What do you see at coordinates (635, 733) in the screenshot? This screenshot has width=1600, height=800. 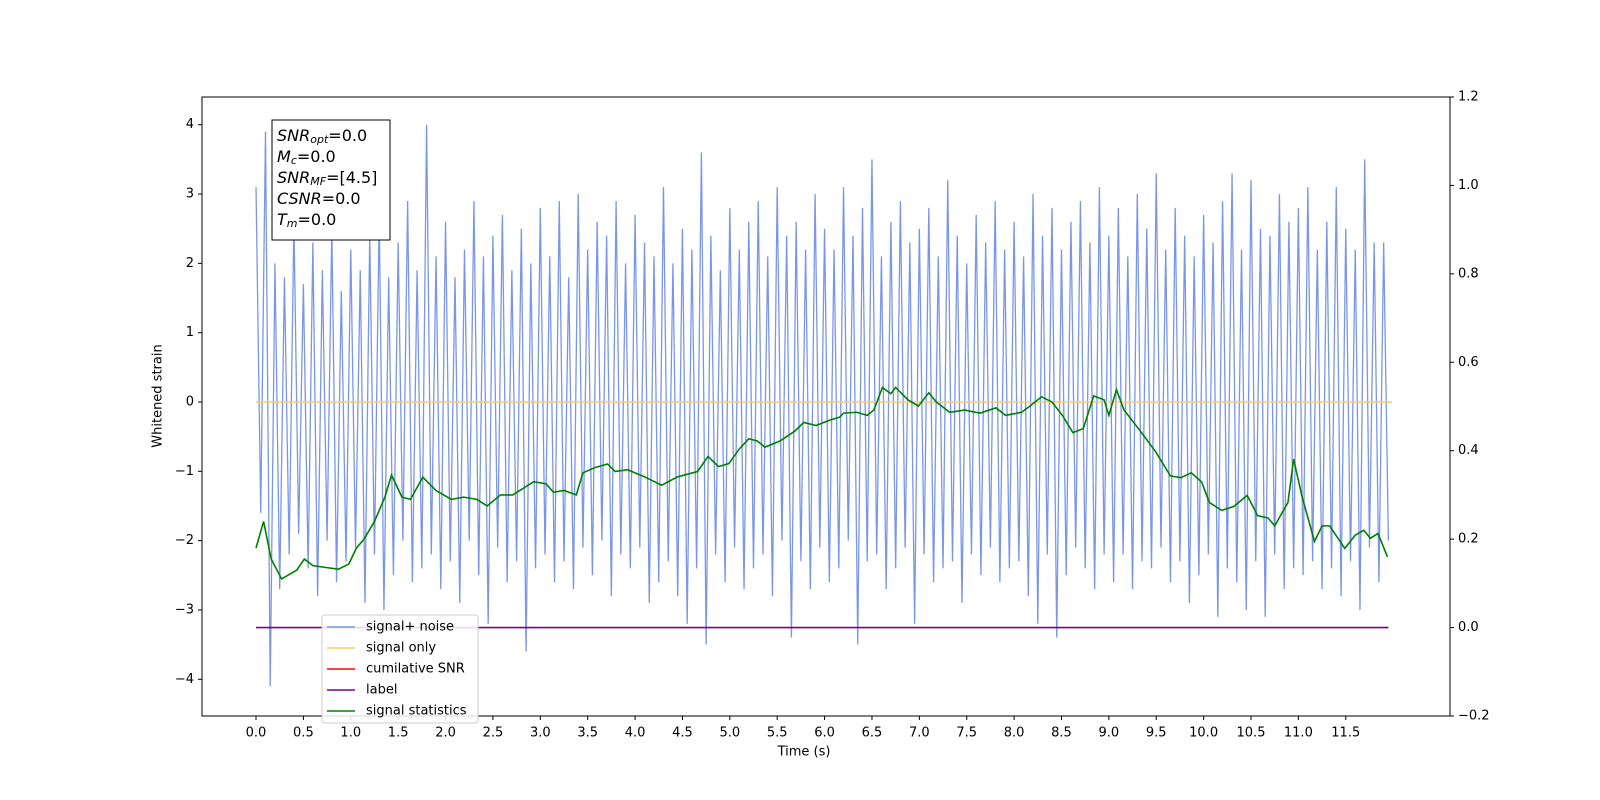 I see `x-tick-label: 4.0` at bounding box center [635, 733].